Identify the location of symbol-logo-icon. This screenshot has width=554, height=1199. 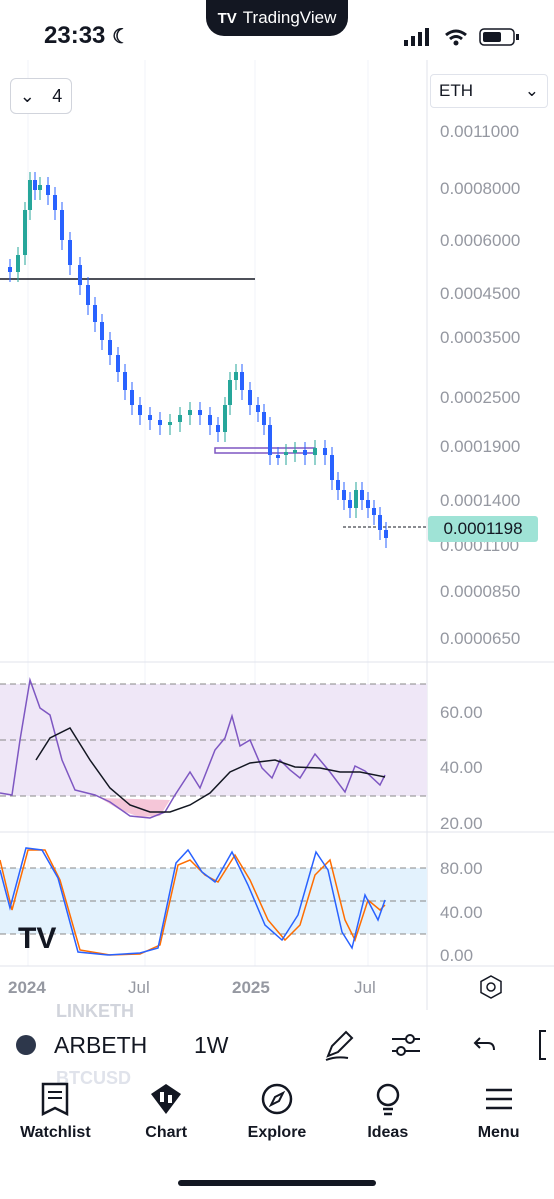
(26, 1045).